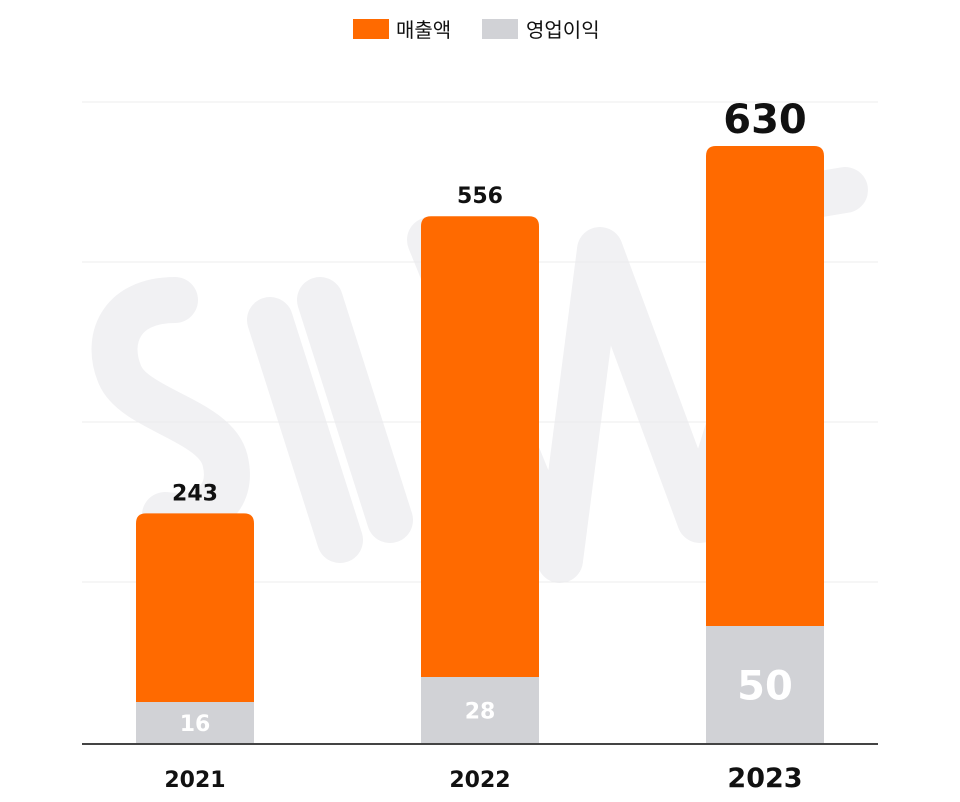 This screenshot has height=802, width=960. I want to click on revenue-value-label-2022: 556, so click(480, 196).